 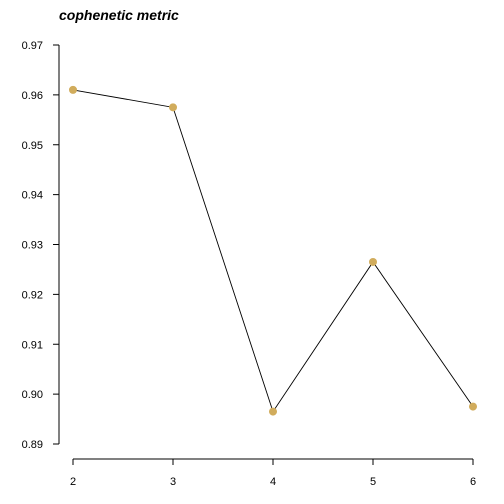 What do you see at coordinates (273, 482) in the screenshot?
I see `x-tick-label: 4` at bounding box center [273, 482].